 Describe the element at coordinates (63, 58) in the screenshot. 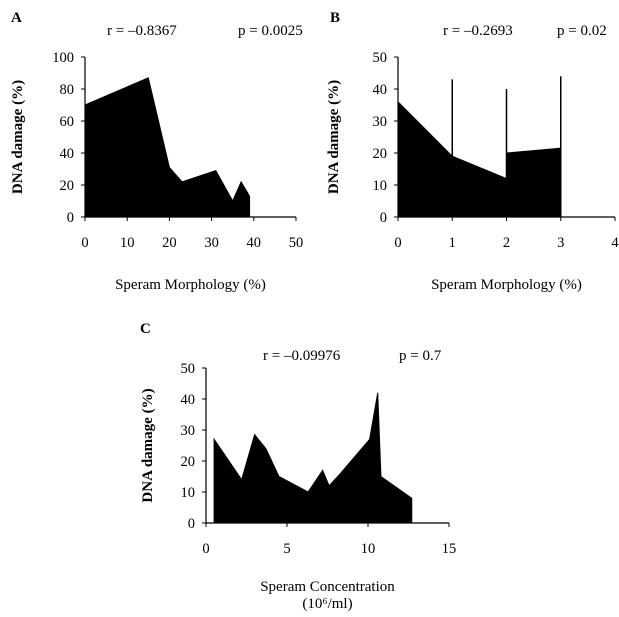

I see `y-tick-label: 100` at that location.